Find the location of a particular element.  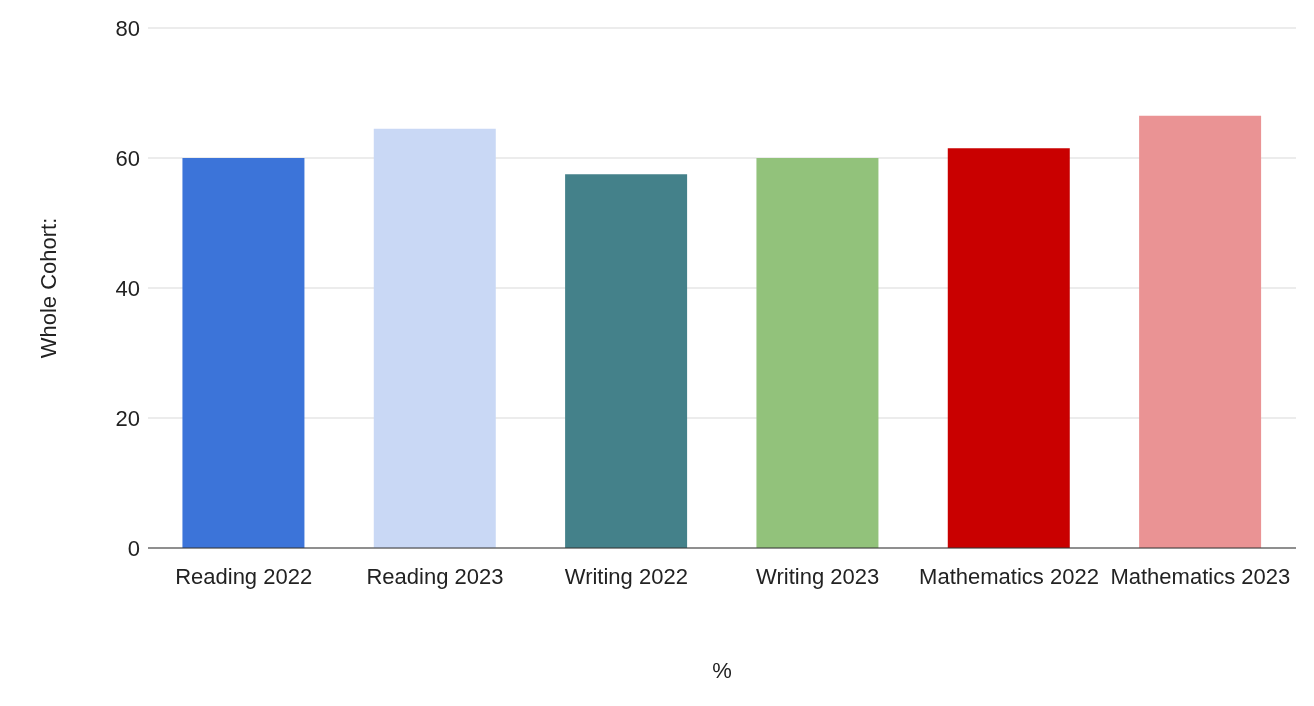

y-tick-label: 20 is located at coordinates (127, 418).